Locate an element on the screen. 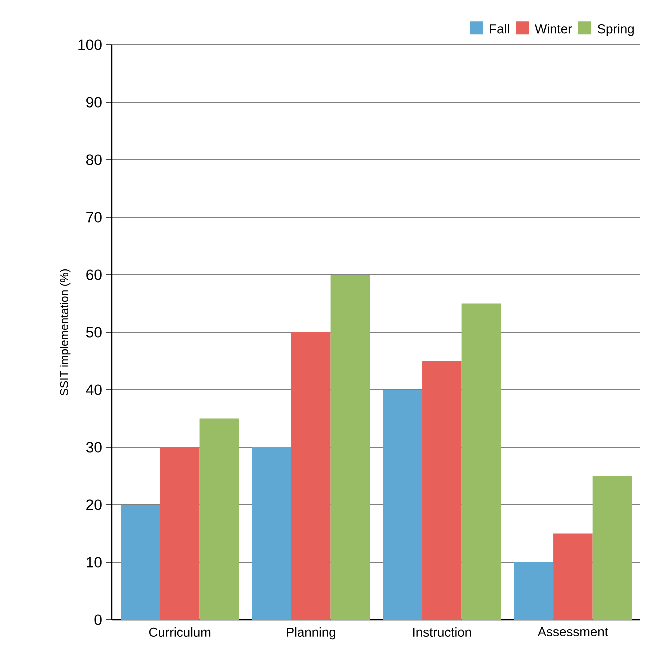 This screenshot has width=653, height=657. y-tick-label: 30 is located at coordinates (94, 447).